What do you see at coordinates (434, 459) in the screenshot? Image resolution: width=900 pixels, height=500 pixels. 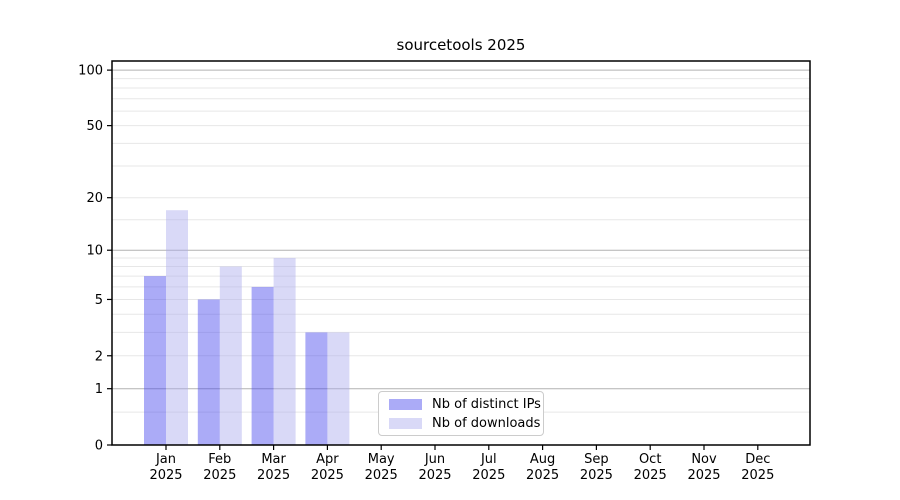 I see `x-tick-label-month: Jun` at bounding box center [434, 459].